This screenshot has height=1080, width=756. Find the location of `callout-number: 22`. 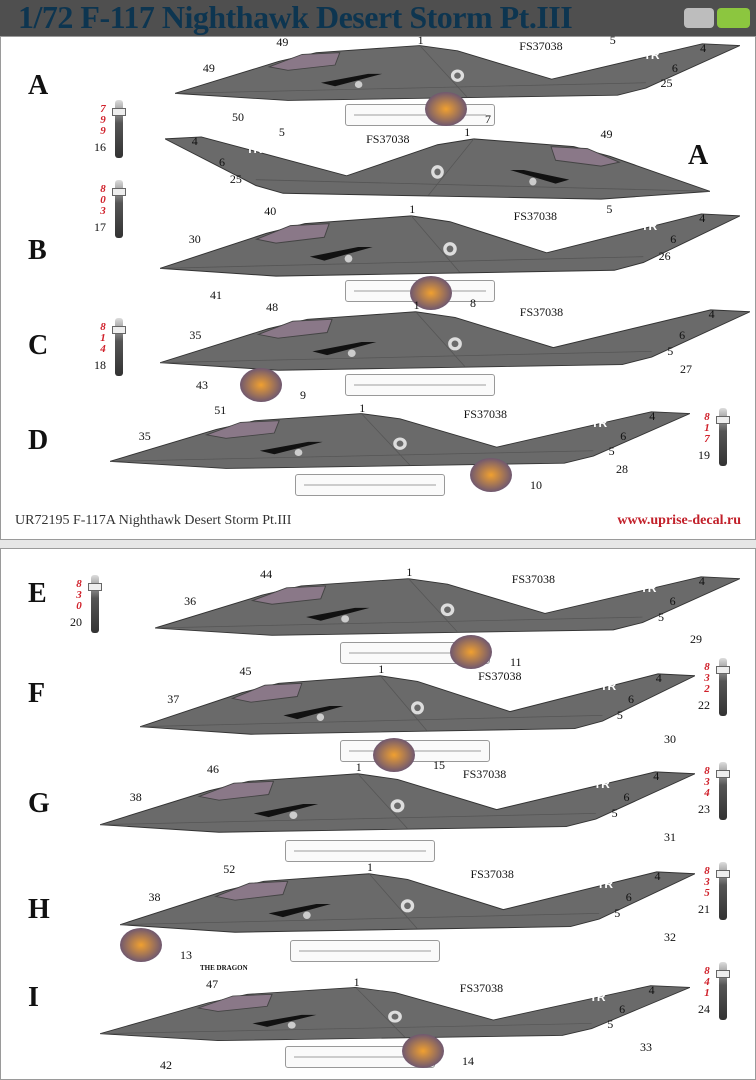

callout-number: 22 is located at coordinates (704, 705).